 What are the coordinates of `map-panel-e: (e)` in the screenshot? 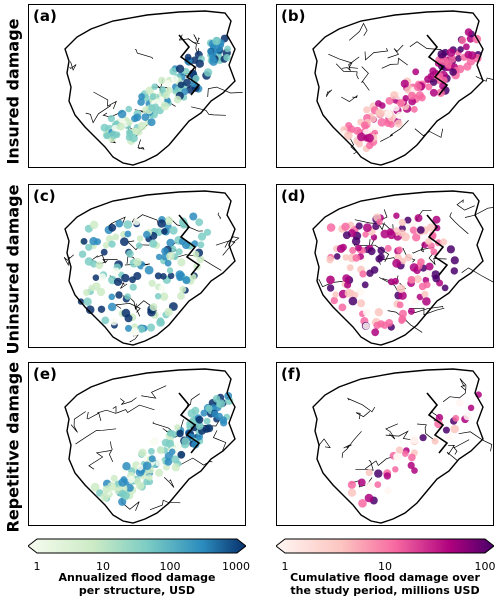 It's located at (137, 444).